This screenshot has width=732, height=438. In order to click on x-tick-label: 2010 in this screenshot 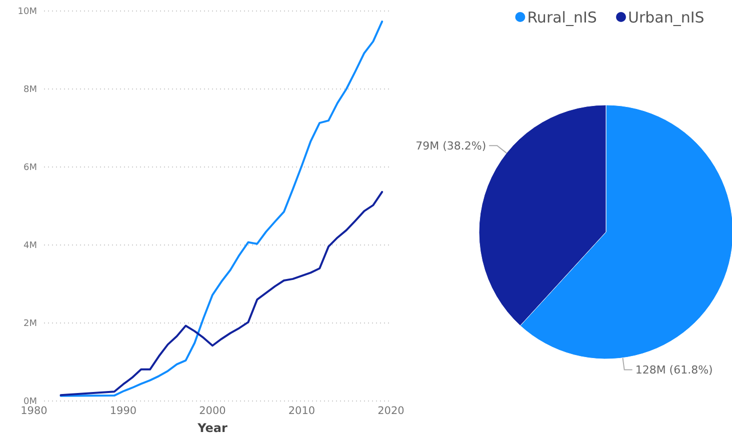, I will do `click(302, 411)`.